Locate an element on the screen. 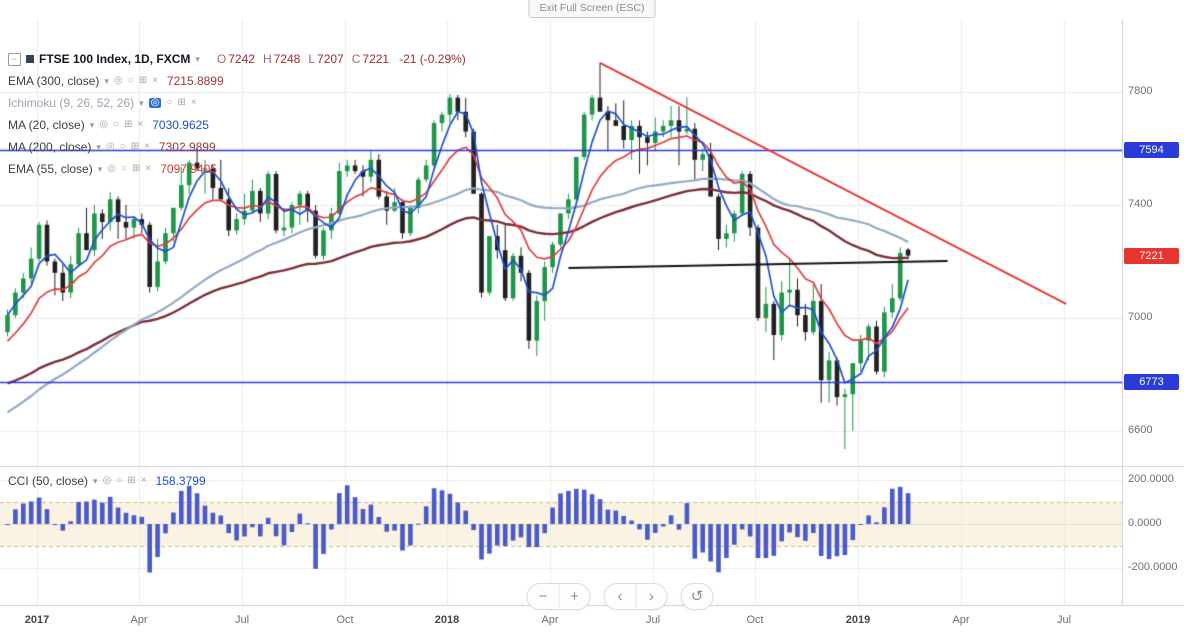  low-value: 7207 is located at coordinates (330, 59).